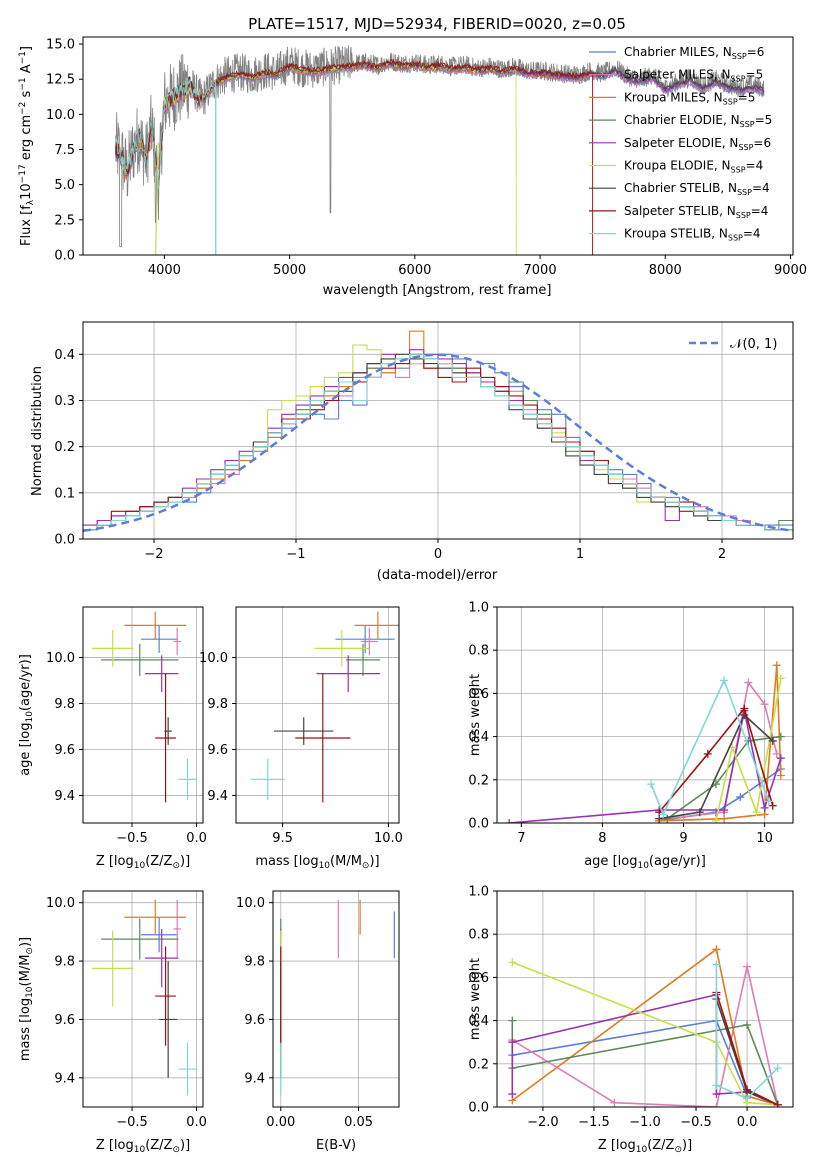 The image size is (819, 1170). Describe the element at coordinates (64, 220) in the screenshot. I see `y-tick-label: 2.5` at that location.